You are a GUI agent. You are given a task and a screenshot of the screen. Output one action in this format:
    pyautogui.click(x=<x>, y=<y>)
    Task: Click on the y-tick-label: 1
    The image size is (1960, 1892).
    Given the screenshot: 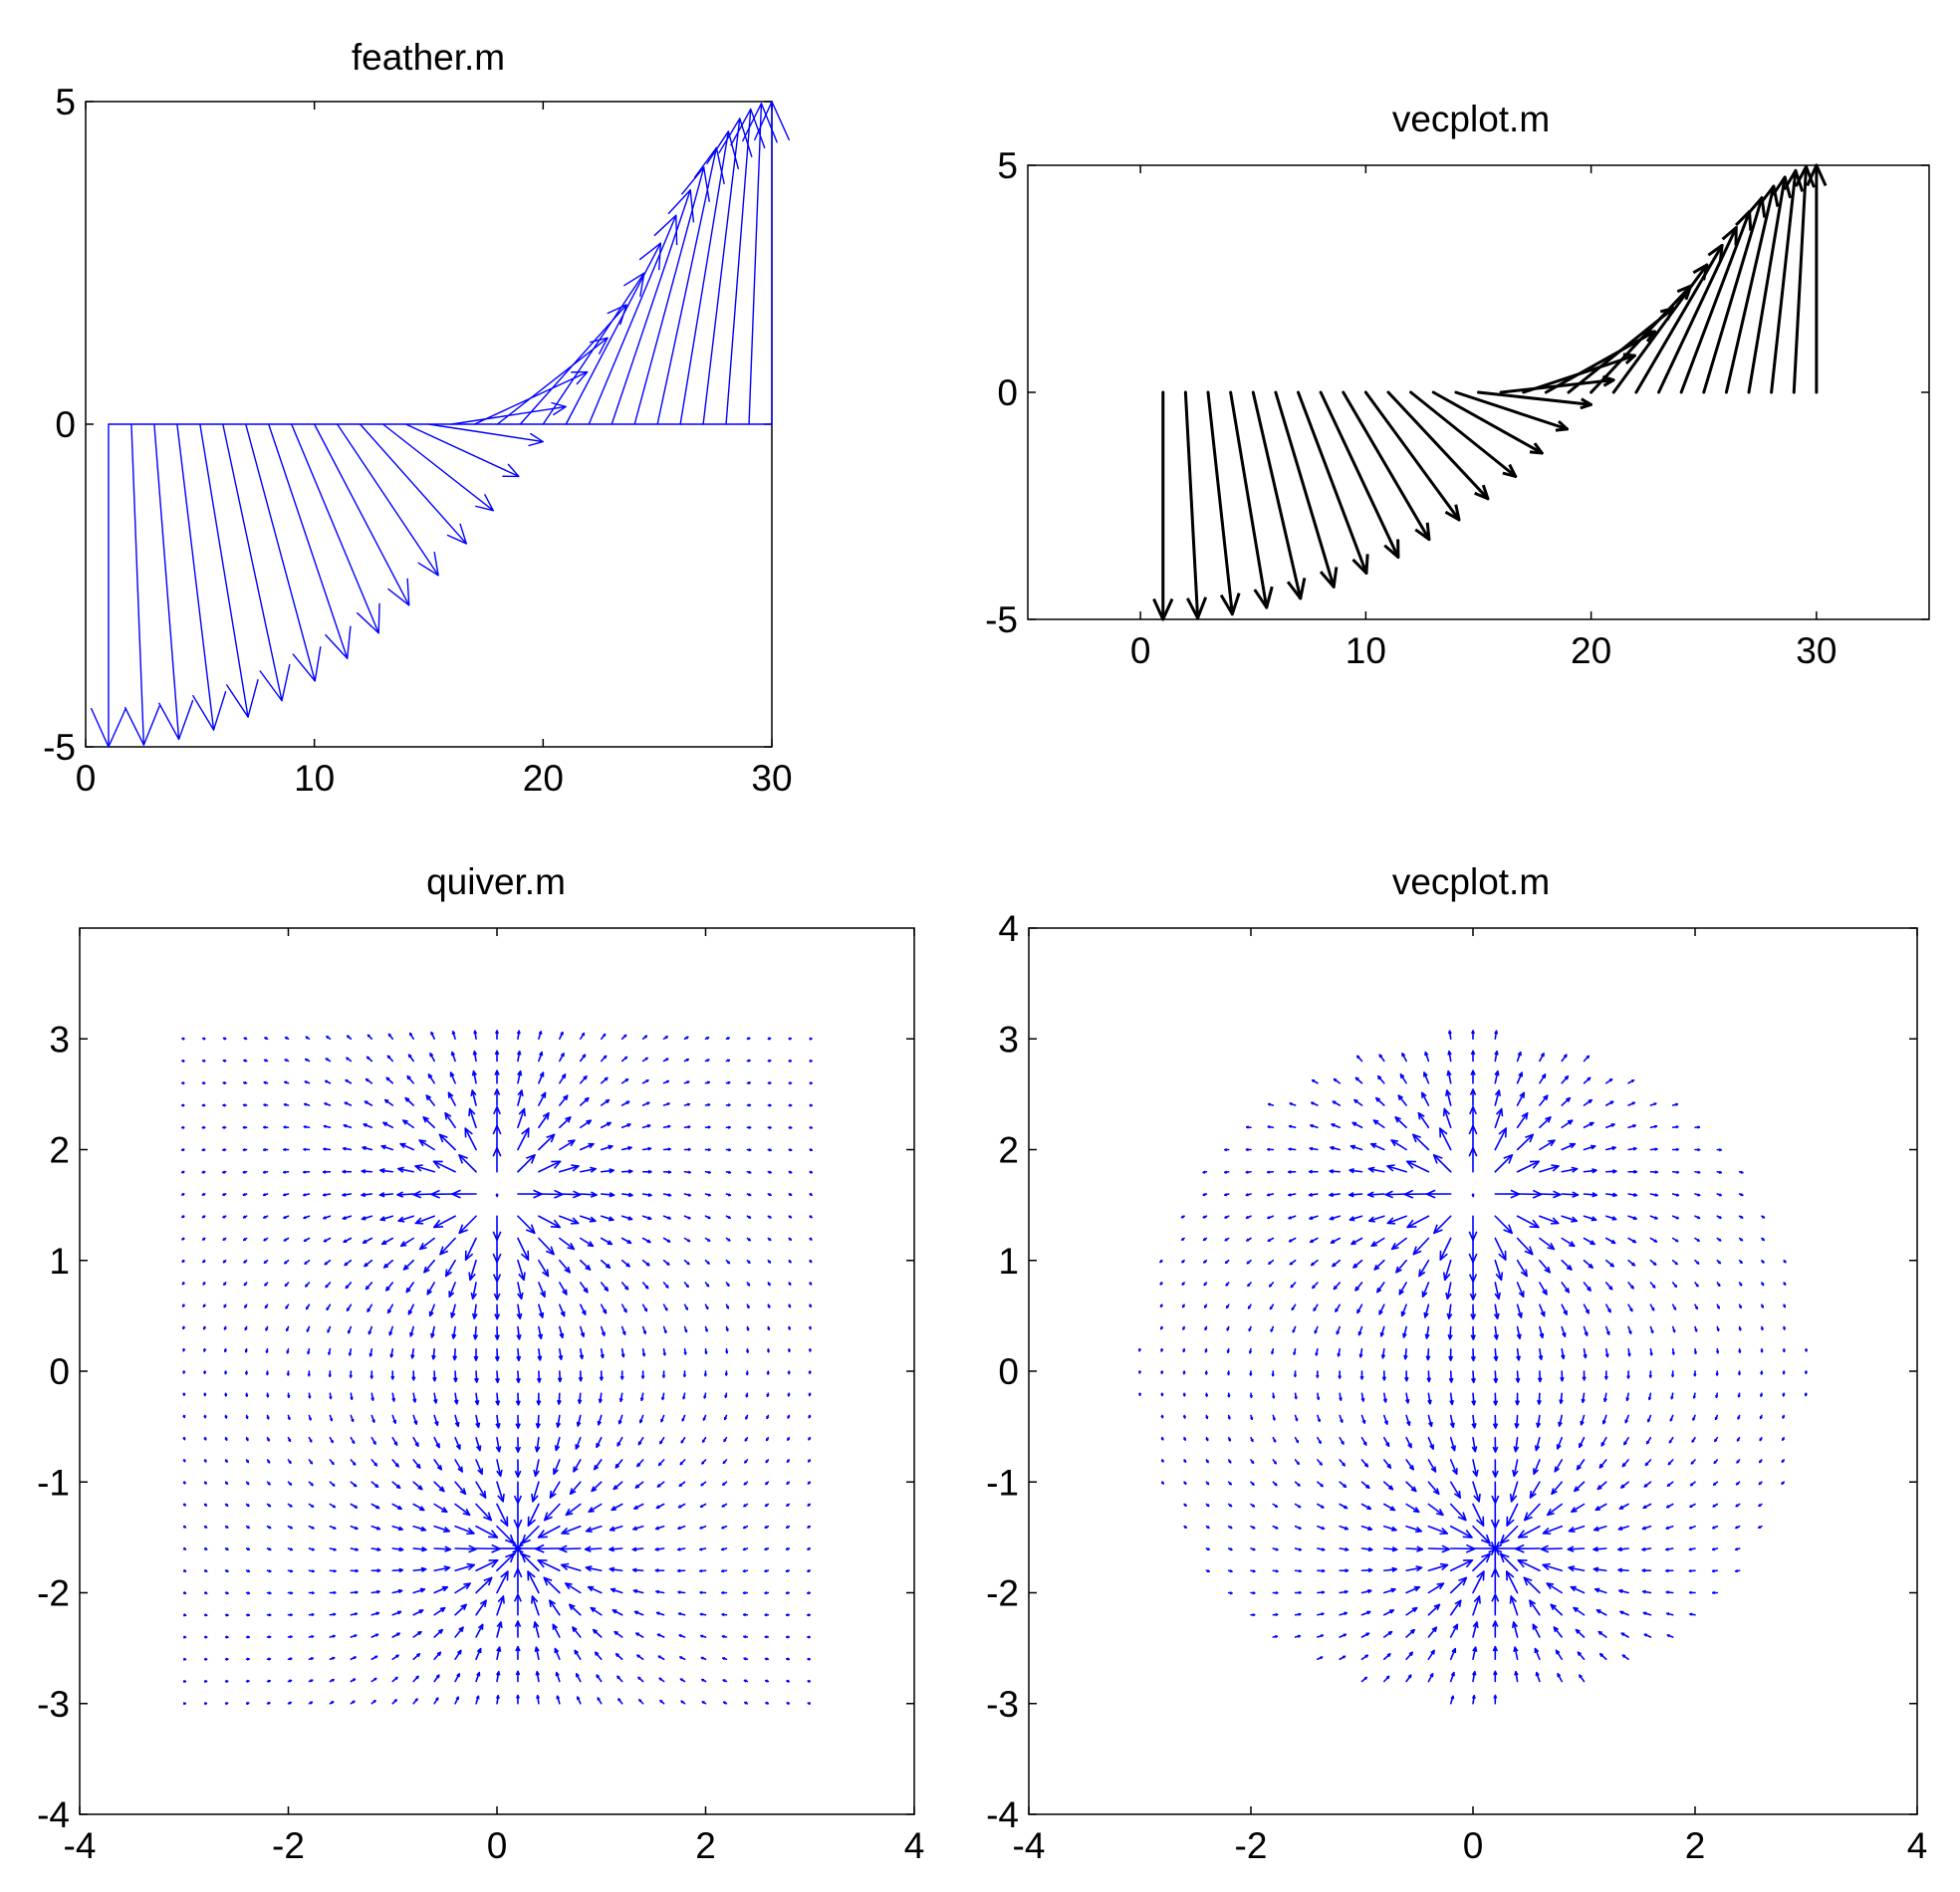 What is the action you would take?
    pyautogui.click(x=60, y=1262)
    